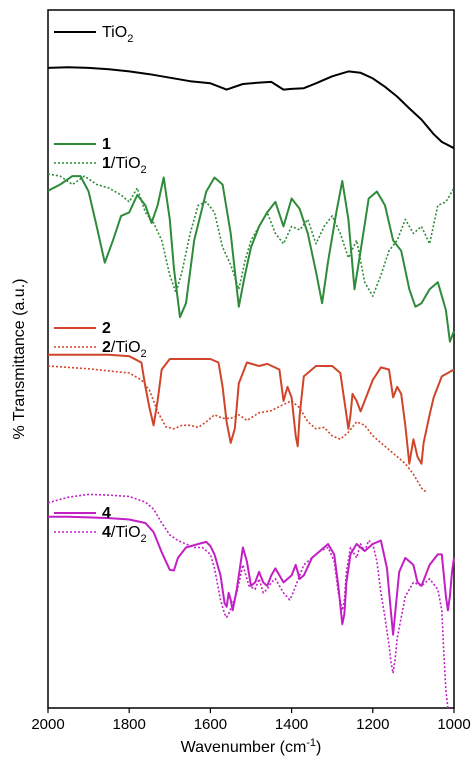  Describe the element at coordinates (251, 720) in the screenshot. I see `x-axis-ticks: 2000 1800 1600 1400 1200 1000` at that location.